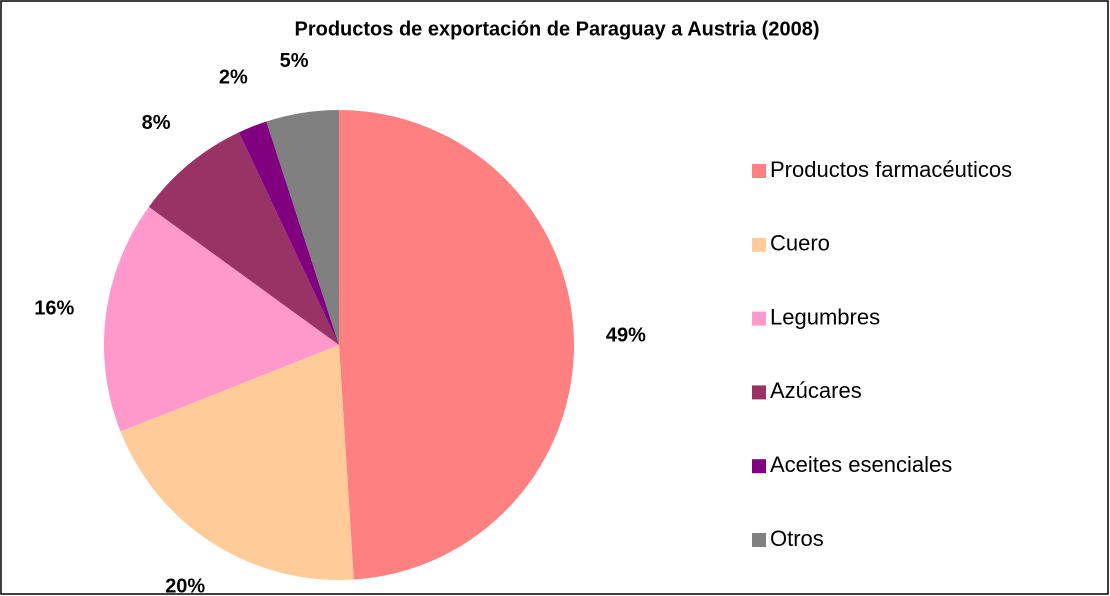  I want to click on legend-label: Productos farmacéuticos, so click(891, 169).